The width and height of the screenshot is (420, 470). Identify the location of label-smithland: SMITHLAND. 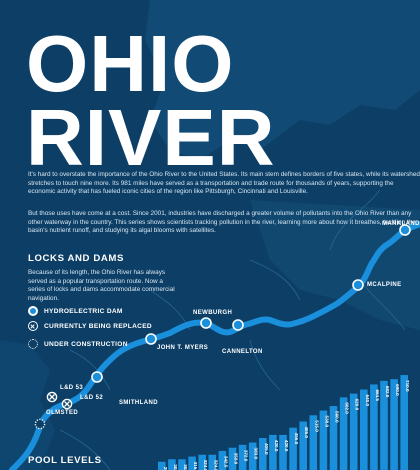
(138, 403).